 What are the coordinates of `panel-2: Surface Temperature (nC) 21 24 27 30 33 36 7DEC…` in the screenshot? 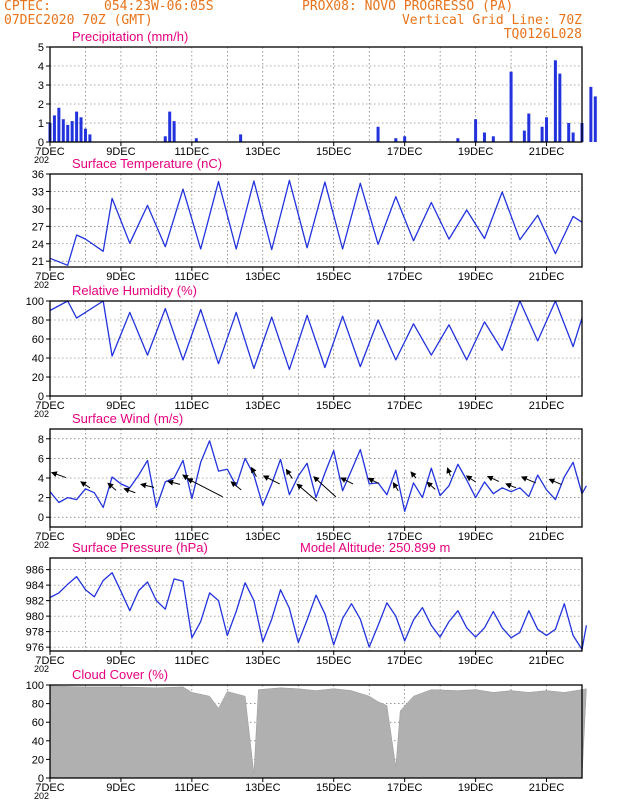 It's located at (307, 223).